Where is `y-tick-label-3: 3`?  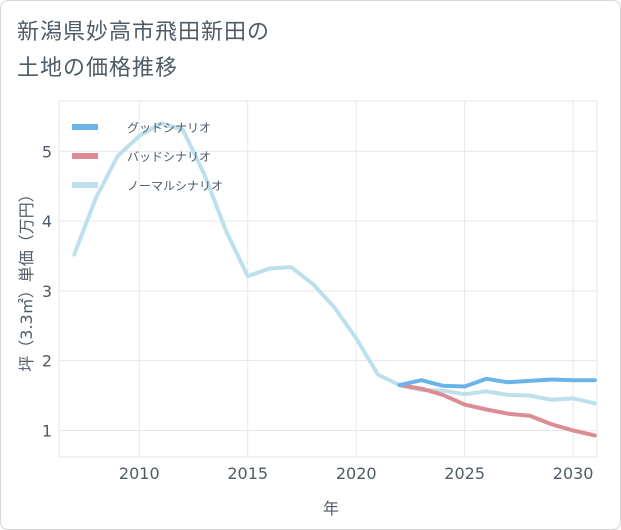
y-tick-label-3: 3 is located at coordinates (47, 291).